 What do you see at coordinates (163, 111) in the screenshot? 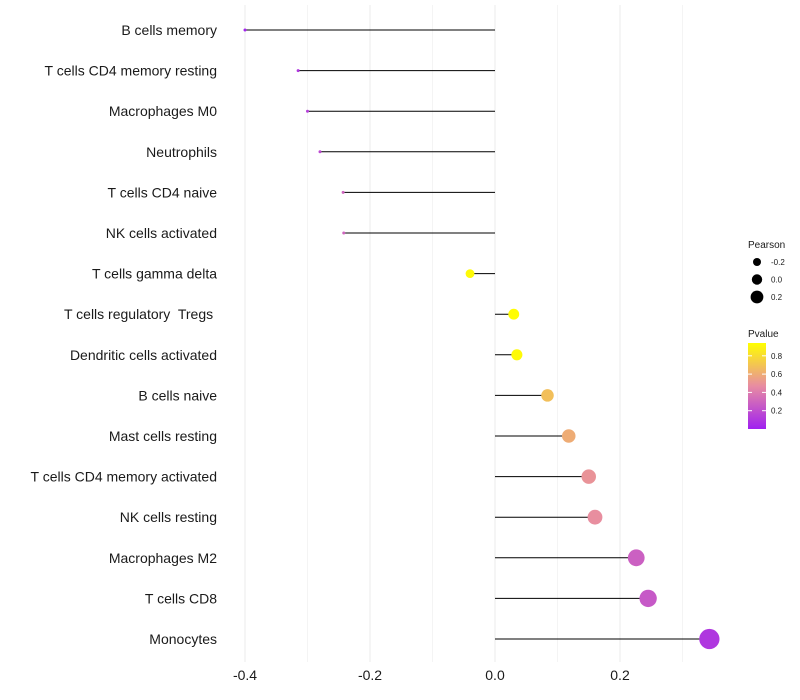
I see `category-label: Macrophages M0` at bounding box center [163, 111].